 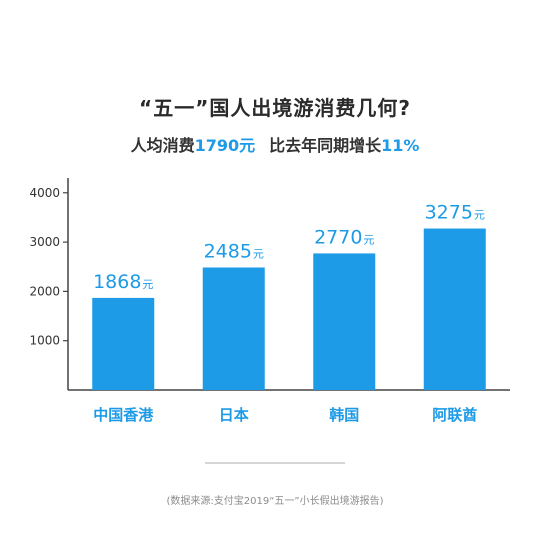 I want to click on data-label-value: 2485, so click(x=228, y=251).